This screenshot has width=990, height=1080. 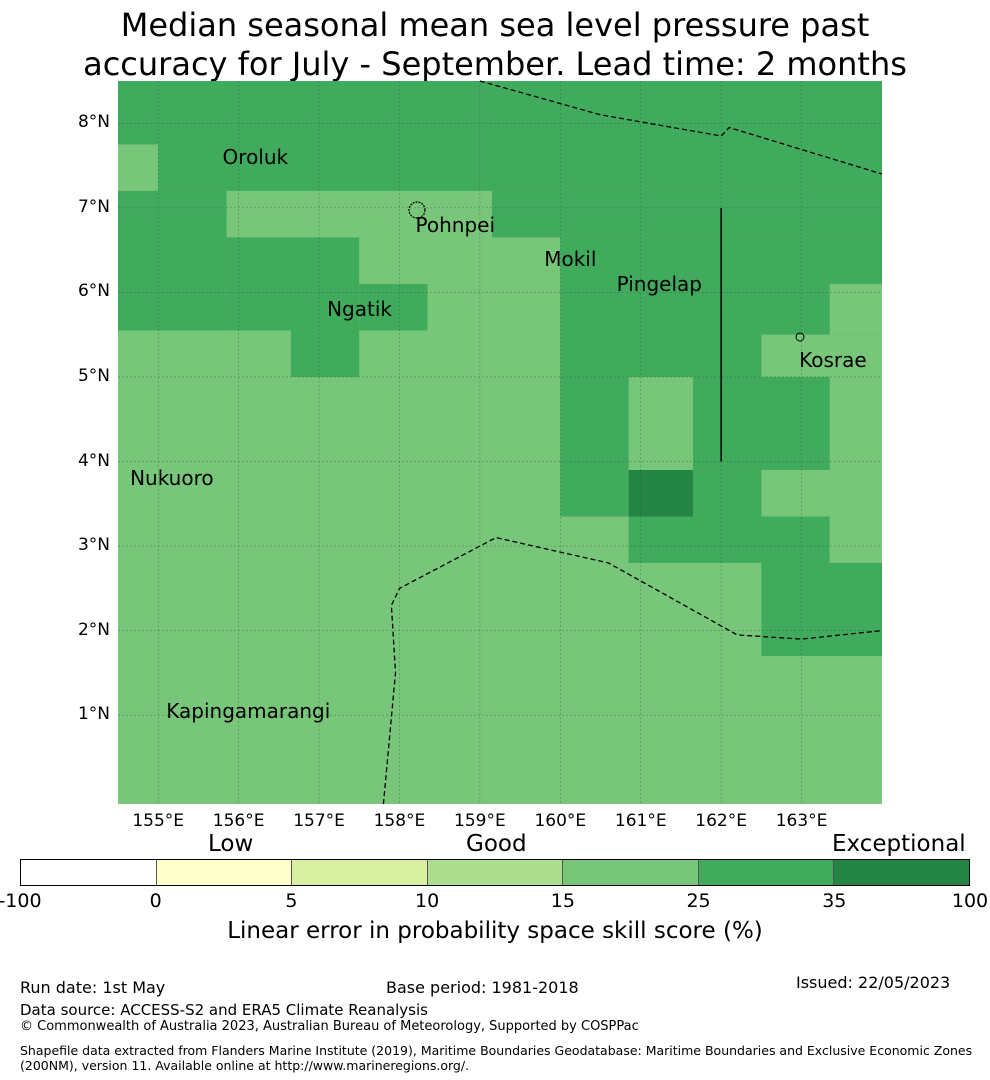 I want to click on latitude-label: 2°N, so click(x=93, y=629).